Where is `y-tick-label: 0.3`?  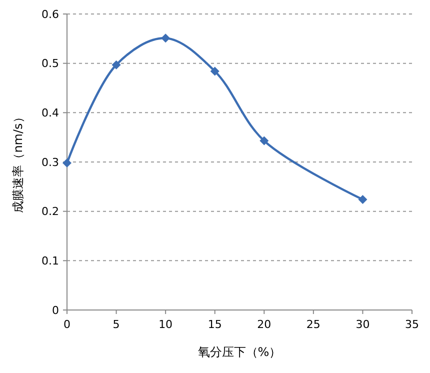
y-tick-label: 0.3 is located at coordinates (50, 162).